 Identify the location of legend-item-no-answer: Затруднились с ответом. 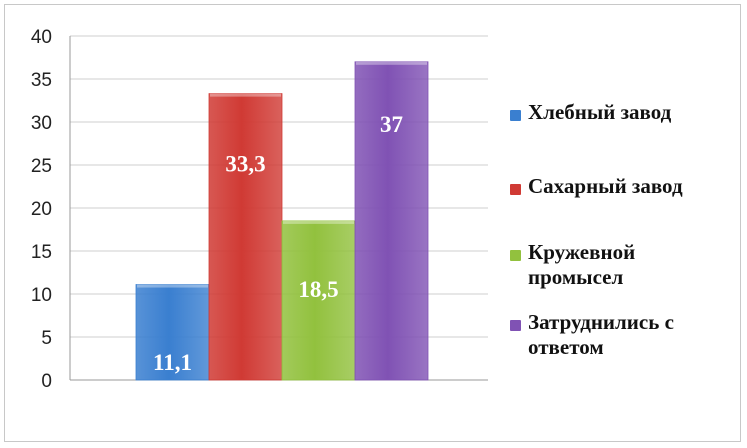
(599, 335).